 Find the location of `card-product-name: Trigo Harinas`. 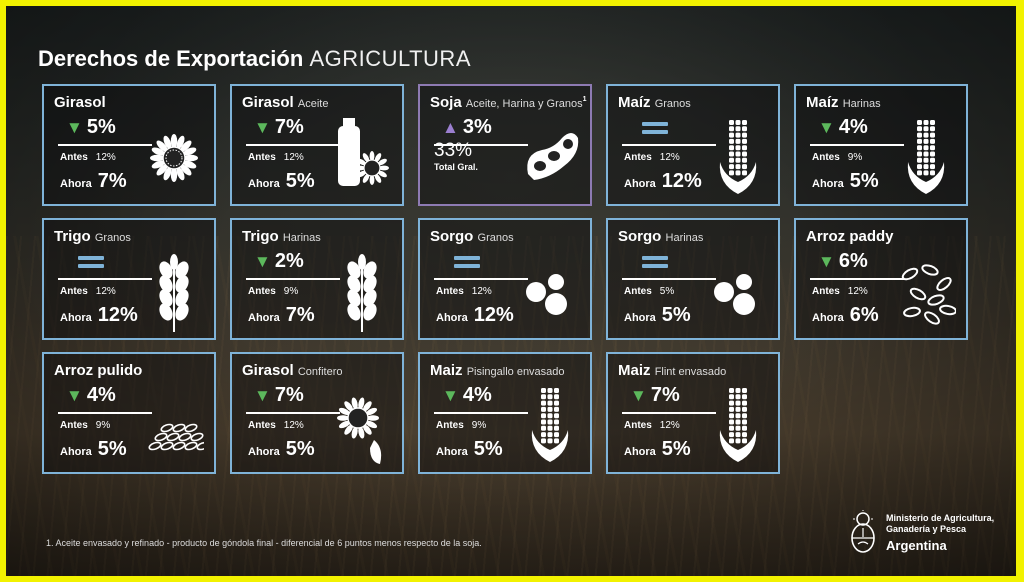

card-product-name: Trigo Harinas is located at coordinates (281, 236).